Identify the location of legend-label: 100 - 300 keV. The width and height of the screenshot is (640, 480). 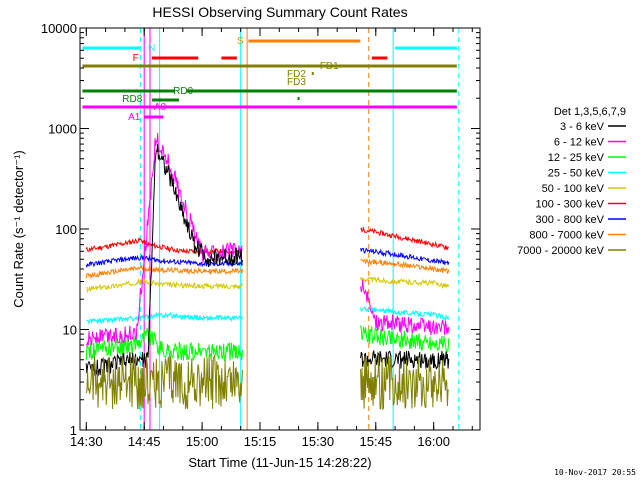
(570, 205).